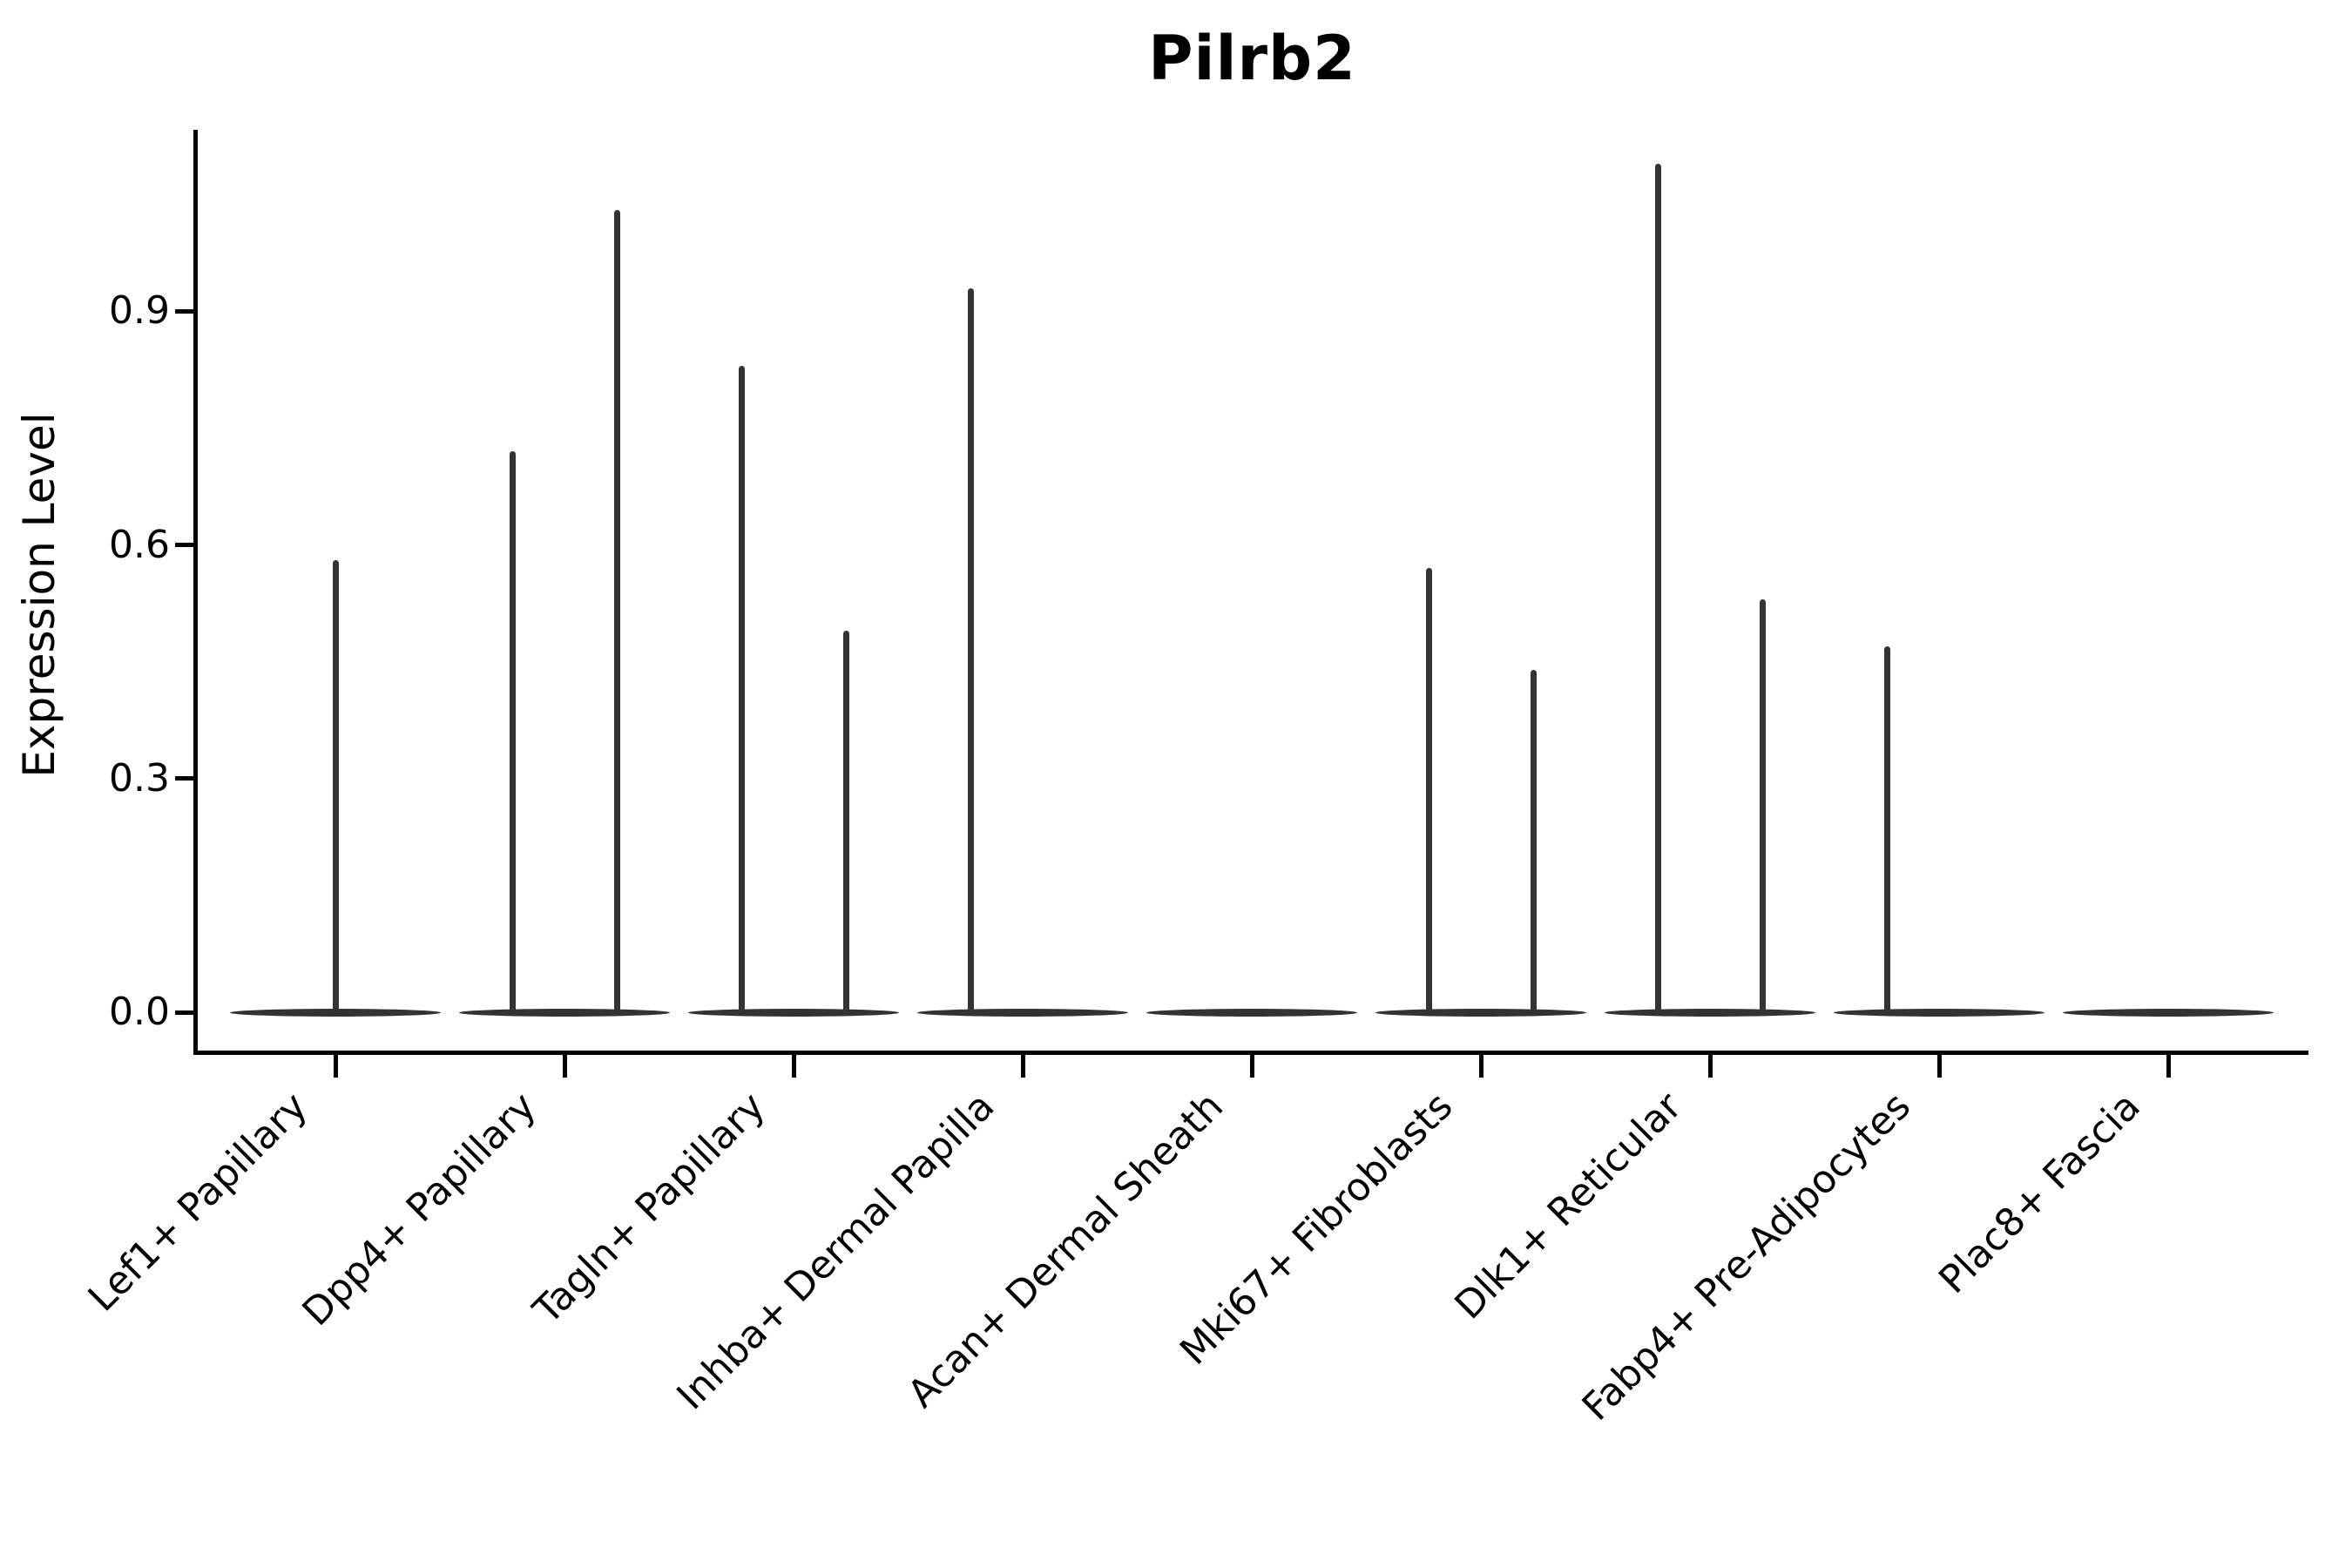 This screenshot has height=1568, width=2352. What do you see at coordinates (420, 1209) in the screenshot?
I see `x-tick-label: Dpp4+ Papillary` at bounding box center [420, 1209].